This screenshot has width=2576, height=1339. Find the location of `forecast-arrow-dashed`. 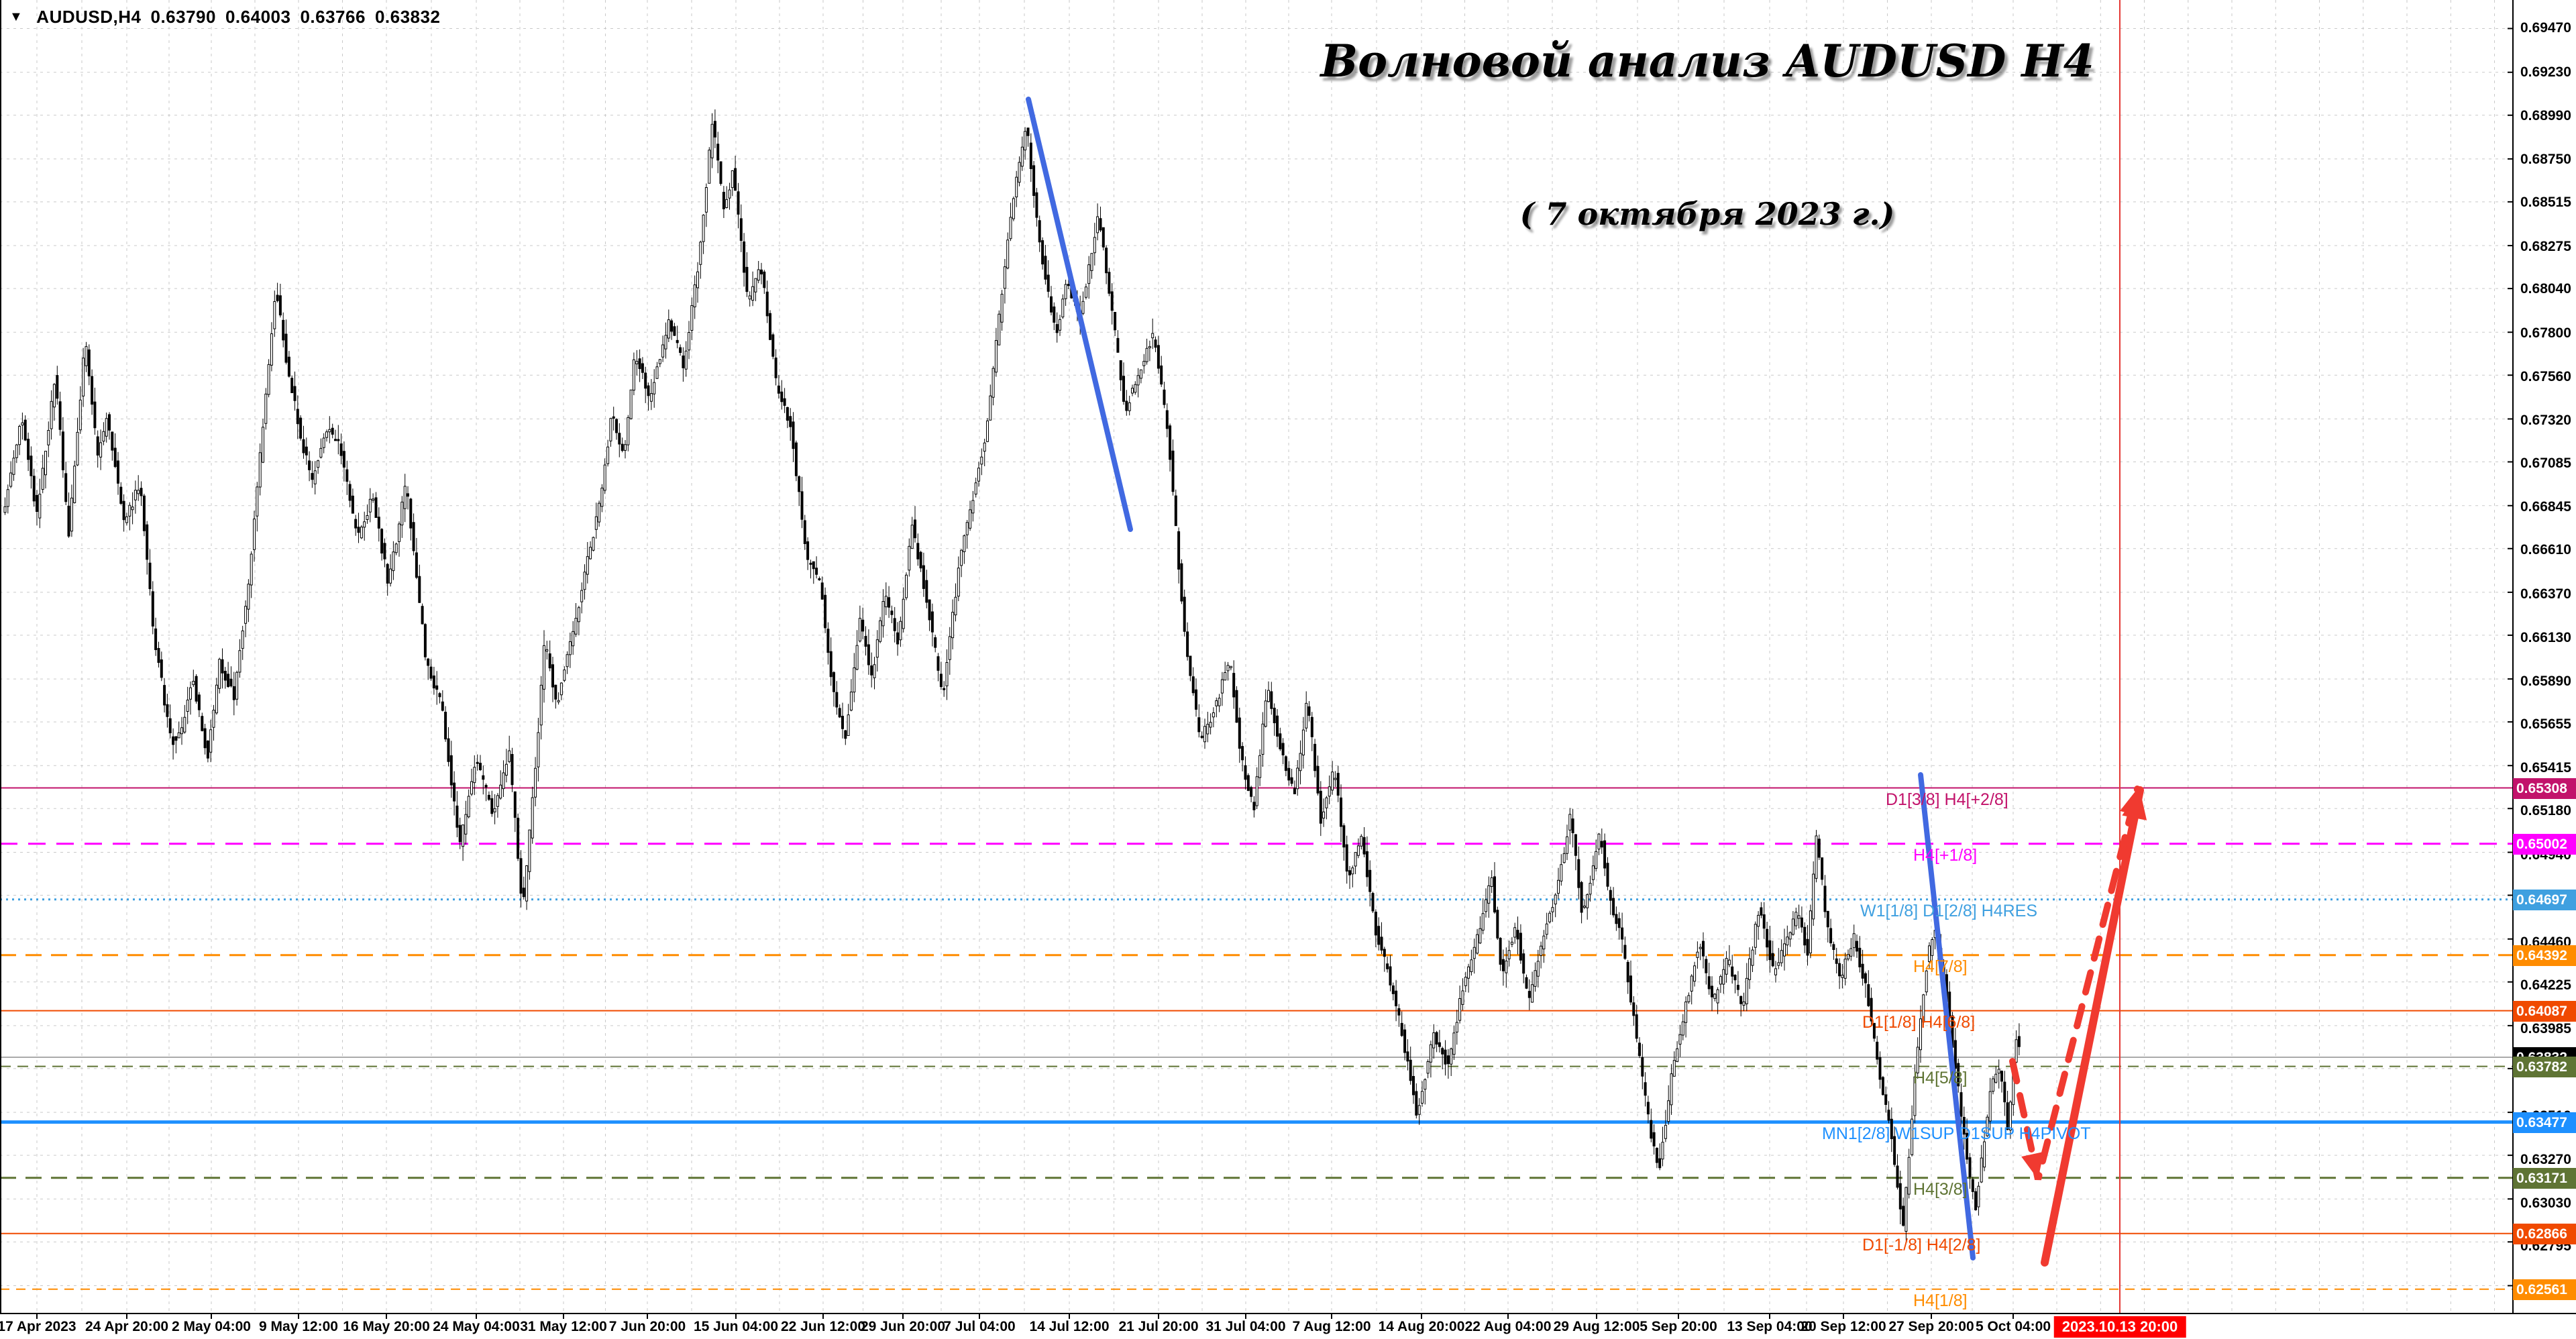

forecast-arrow-dashed is located at coordinates (2076, 983).